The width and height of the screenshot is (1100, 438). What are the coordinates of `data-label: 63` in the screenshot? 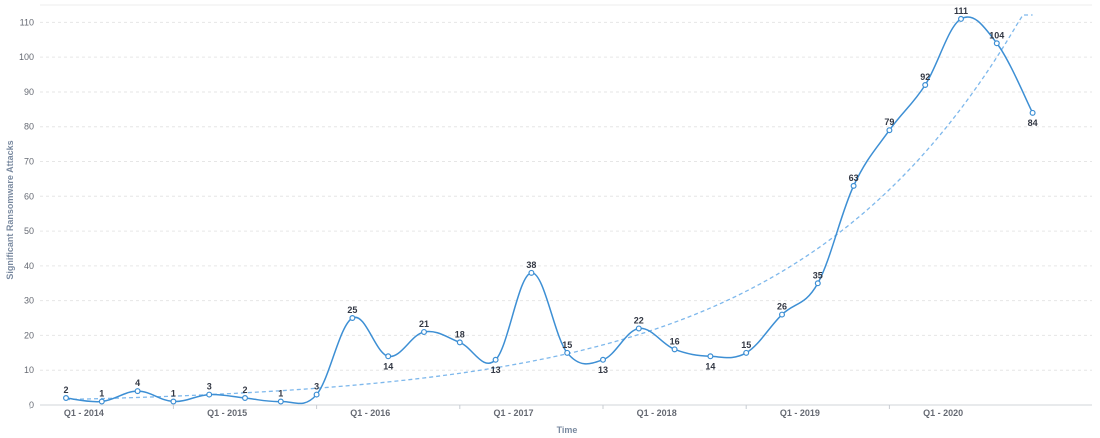 It's located at (854, 178).